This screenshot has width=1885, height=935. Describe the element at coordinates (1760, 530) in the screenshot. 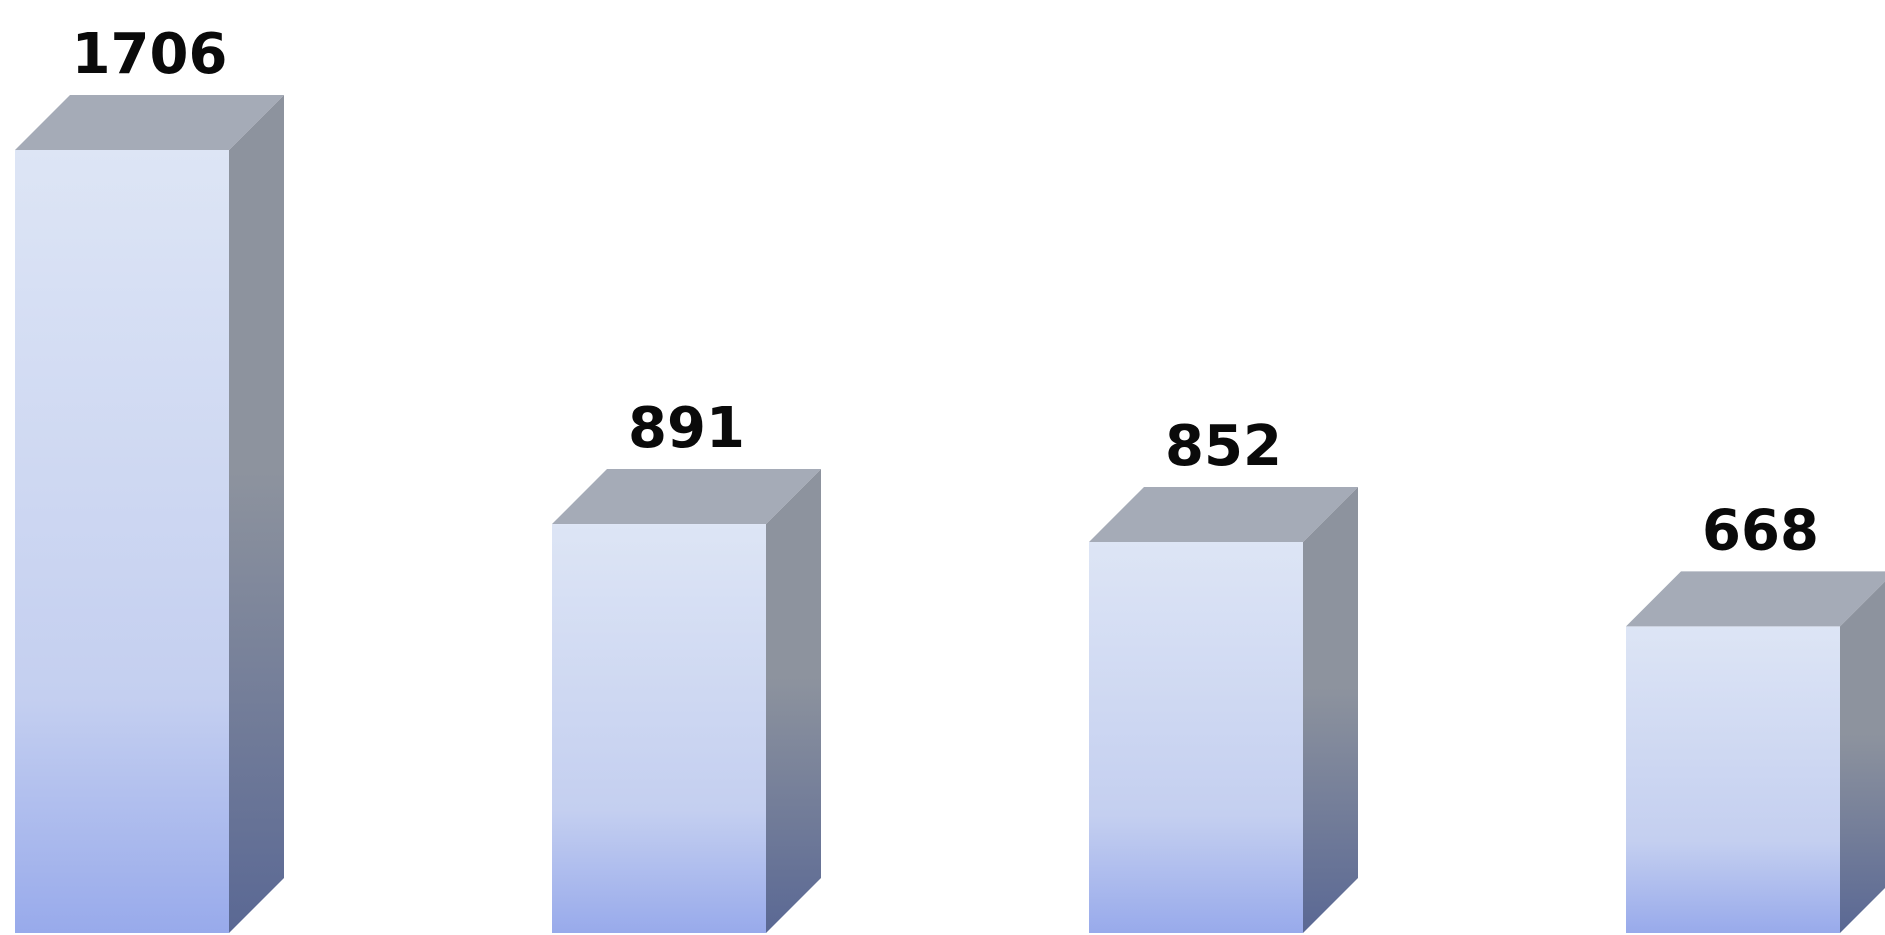

I see `bar-data-label: 668` at that location.